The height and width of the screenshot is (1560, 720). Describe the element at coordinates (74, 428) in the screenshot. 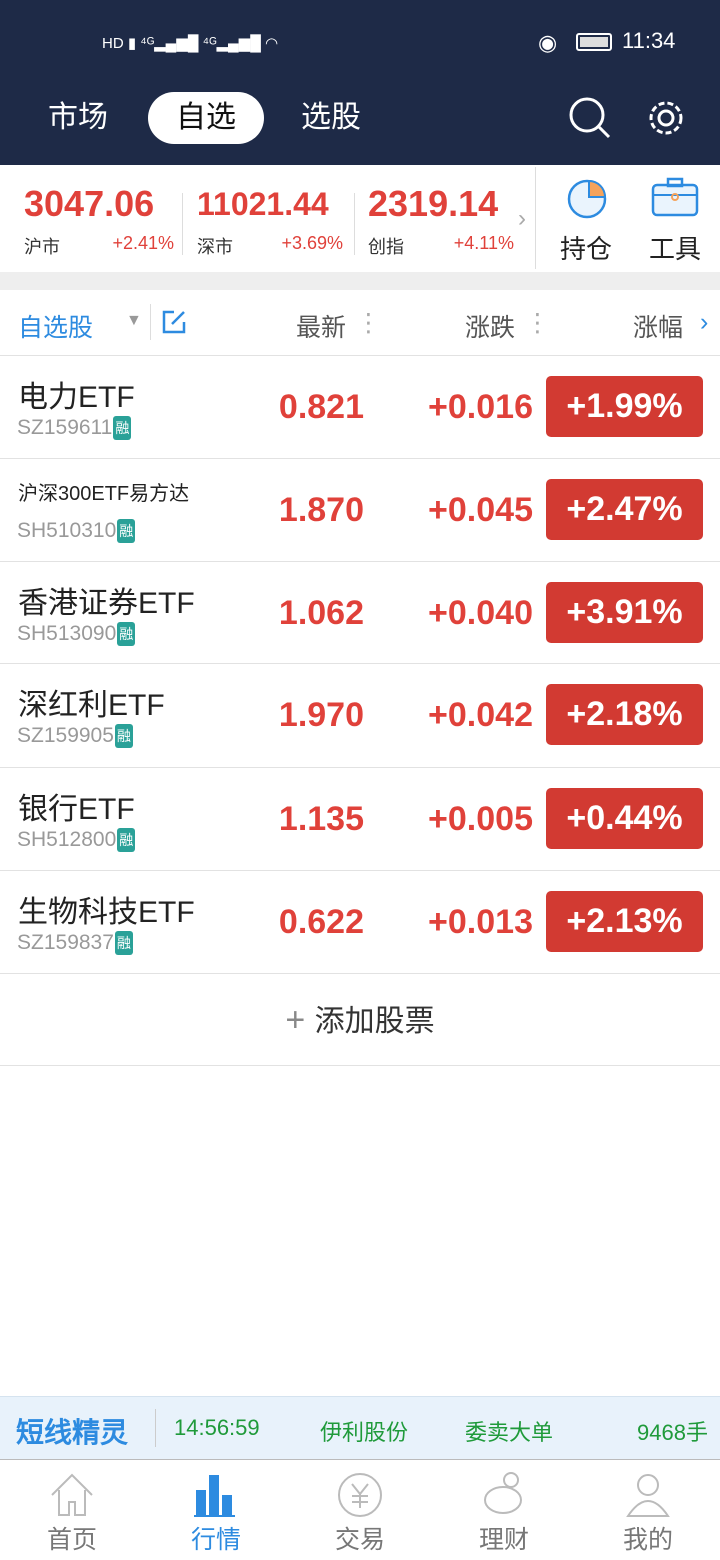

I see `stock-code: SZ159611 融` at that location.